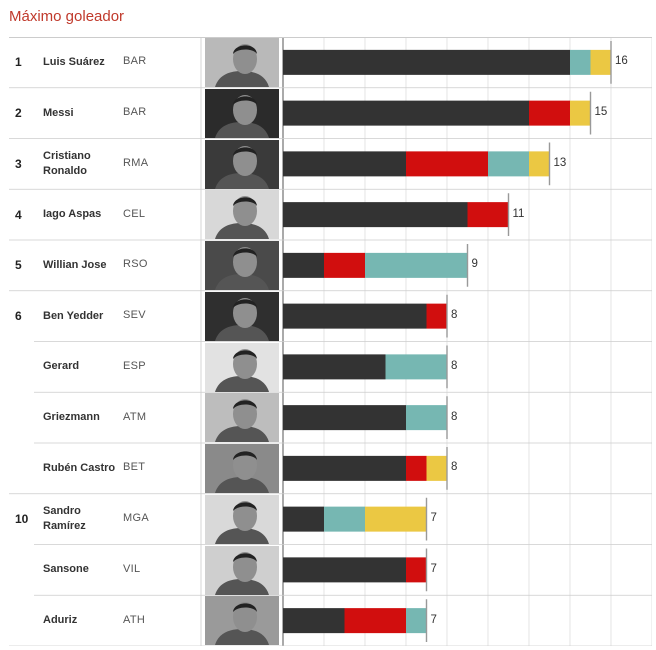 The image size is (656, 650). Describe the element at coordinates (134, 467) in the screenshot. I see `team-label: BET` at that location.